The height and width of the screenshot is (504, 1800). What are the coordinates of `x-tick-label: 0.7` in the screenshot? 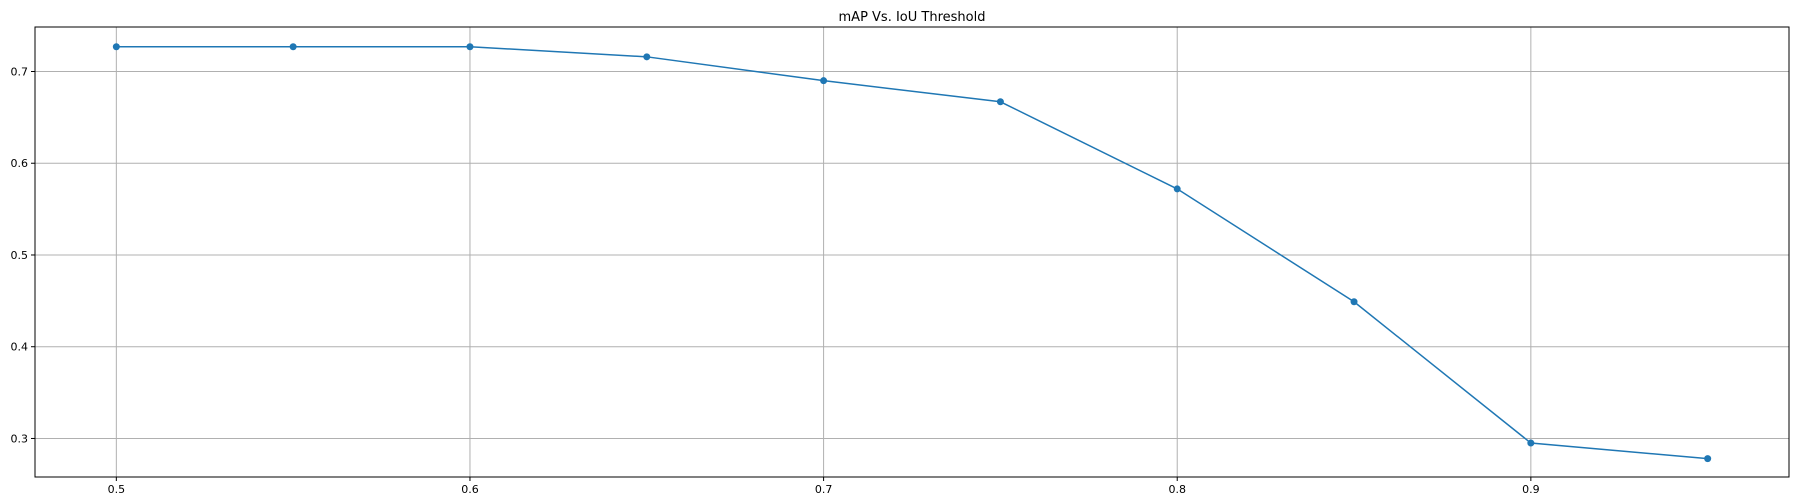 It's located at (824, 489).